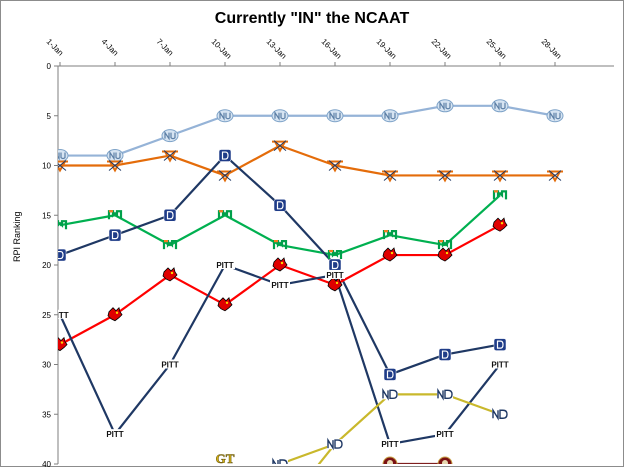 Image resolution: width=624 pixels, height=467 pixels. Describe the element at coordinates (222, 49) in the screenshot. I see `x-tick-label: 10-Jan` at that location.